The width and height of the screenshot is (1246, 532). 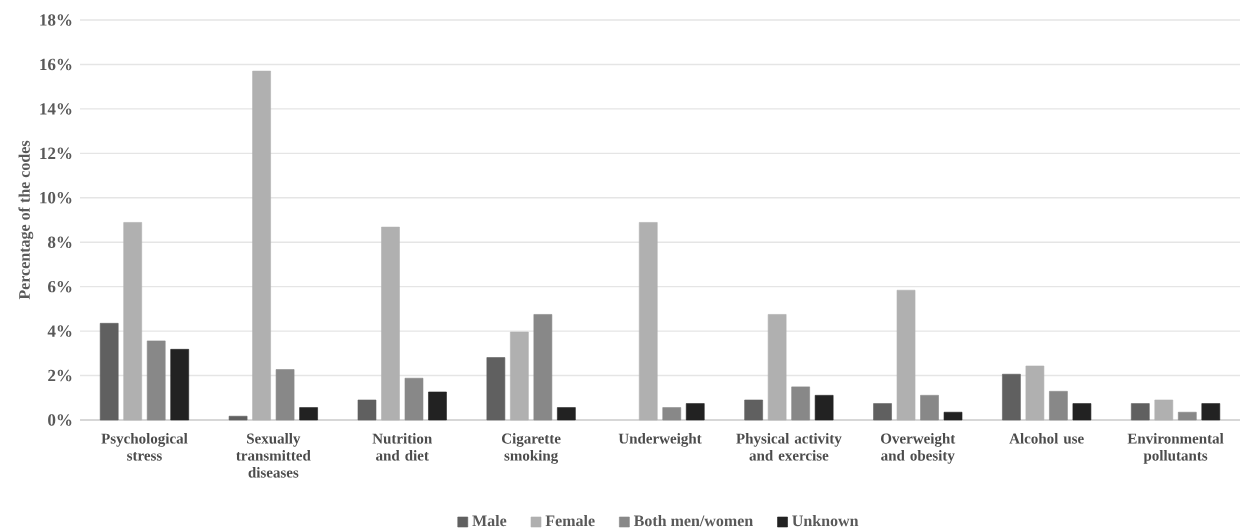 I want to click on y-tick-label: 14%, so click(x=56, y=109).